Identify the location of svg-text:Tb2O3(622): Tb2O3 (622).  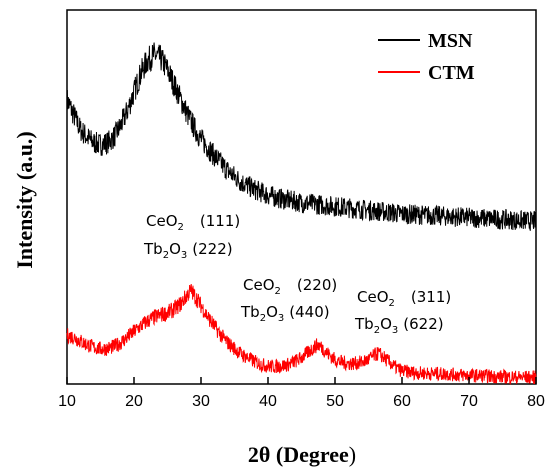
(399, 325).